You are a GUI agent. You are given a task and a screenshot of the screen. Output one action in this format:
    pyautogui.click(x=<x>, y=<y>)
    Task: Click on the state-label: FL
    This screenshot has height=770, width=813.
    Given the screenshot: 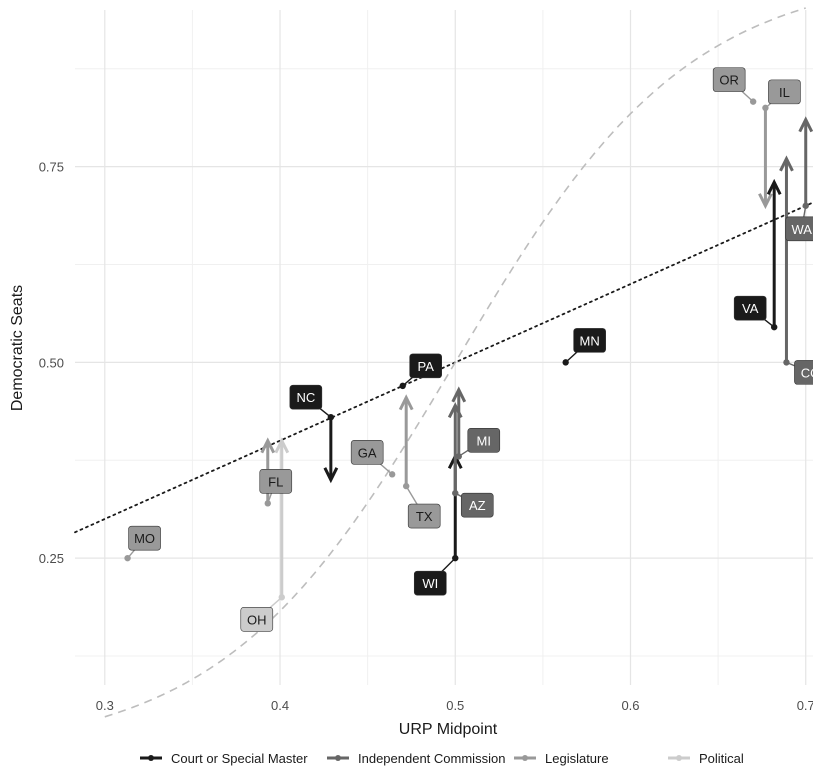 What is the action you would take?
    pyautogui.click(x=275, y=481)
    